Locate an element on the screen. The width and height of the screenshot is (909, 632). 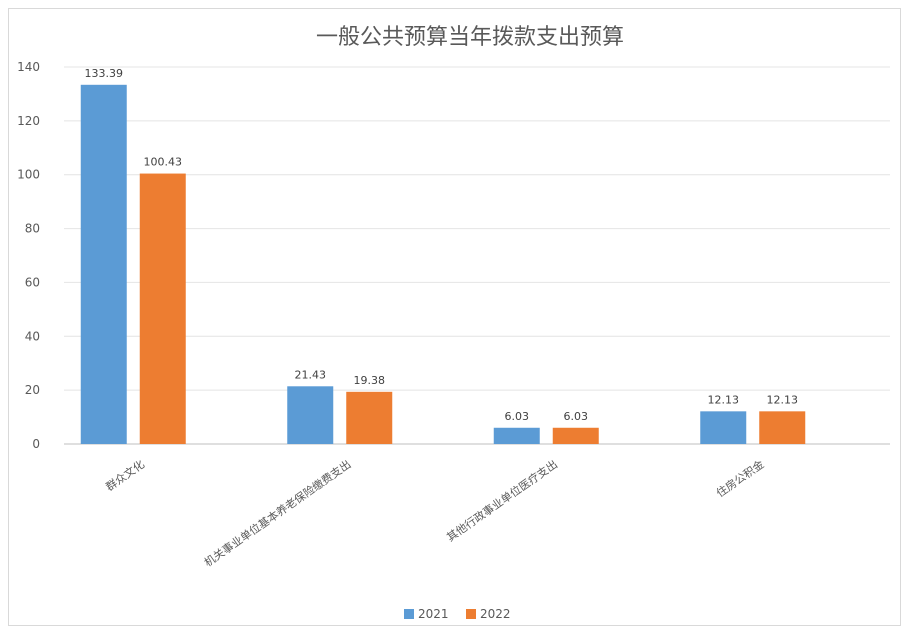
x-axis: 群众文化 机关事业单位基本养老保险缴费支出 其他行政事业单位医疗支出 住房公积金 is located at coordinates (435, 513).